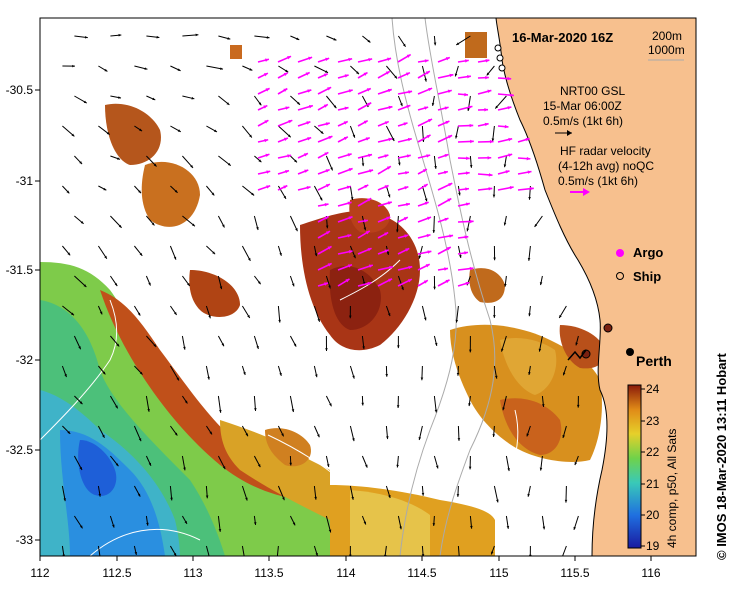  I want to click on ship-legend-label: Ship, so click(647, 276).